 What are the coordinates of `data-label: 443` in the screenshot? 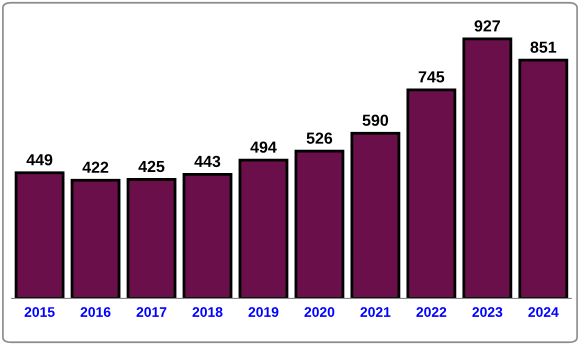 It's located at (207, 162).